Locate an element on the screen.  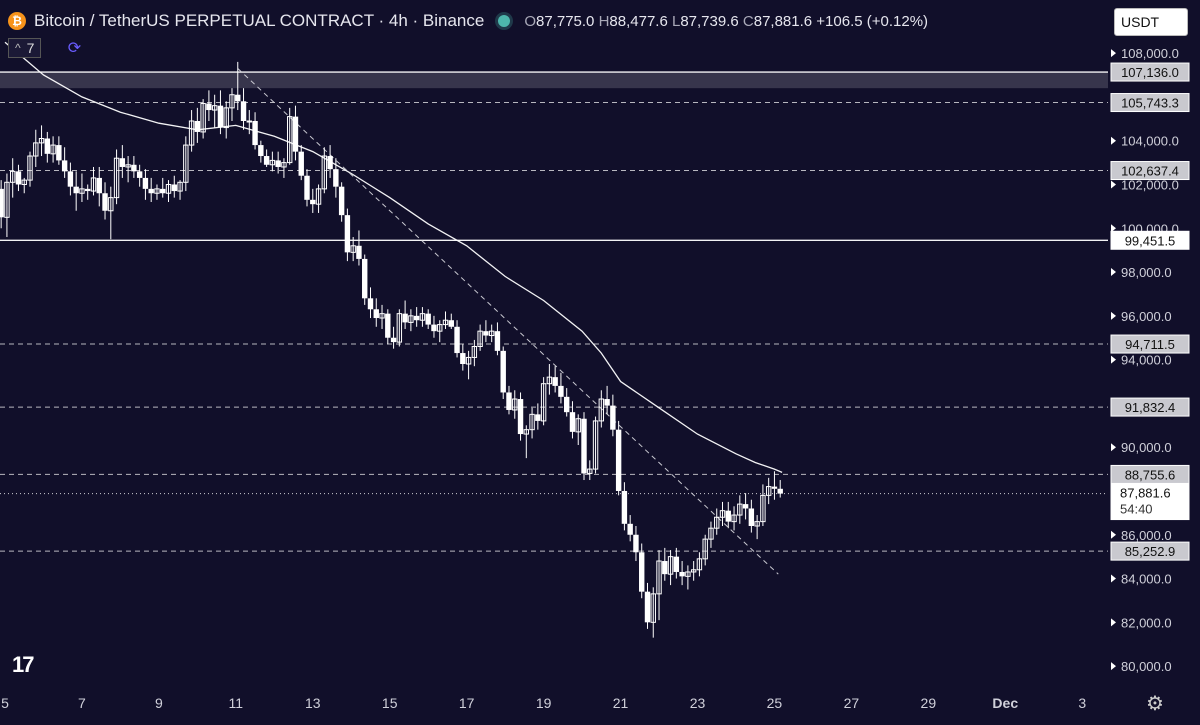
x-tick-label: 5 is located at coordinates (5, 703).